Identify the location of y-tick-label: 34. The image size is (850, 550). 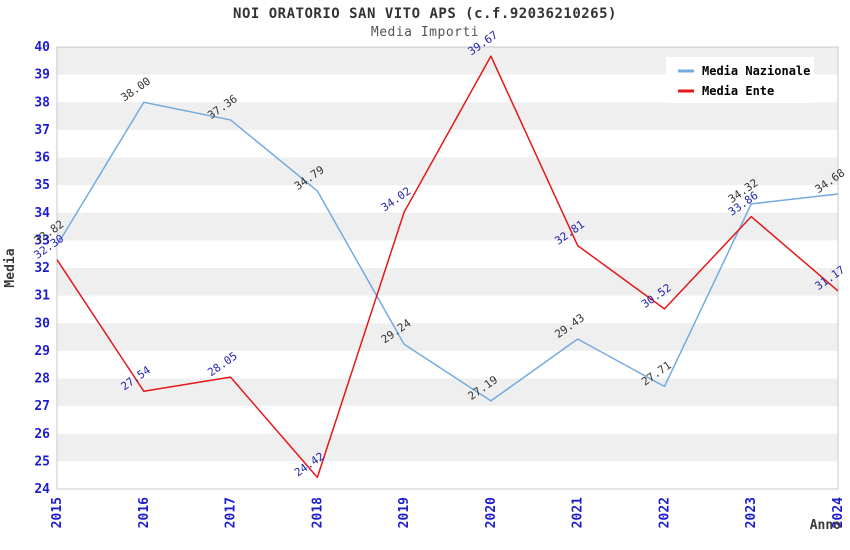
(42, 213).